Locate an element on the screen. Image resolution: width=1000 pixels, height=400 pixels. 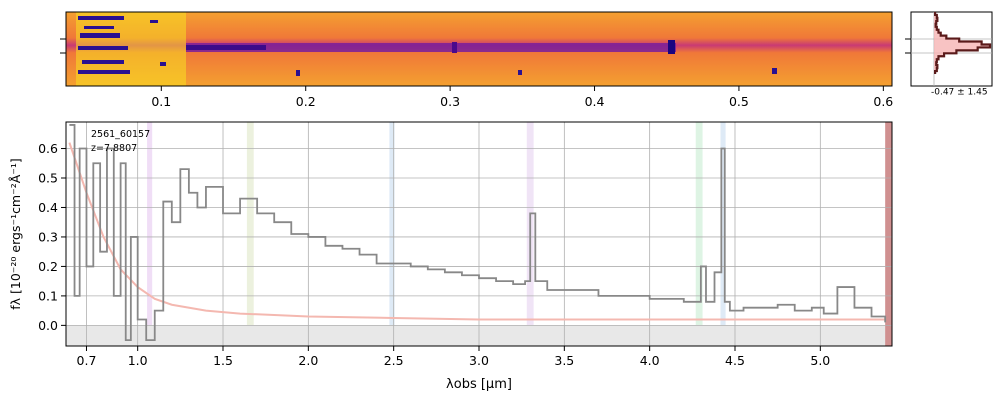
spectrum-1d-xtick-label: 3.0 is located at coordinates (479, 360).